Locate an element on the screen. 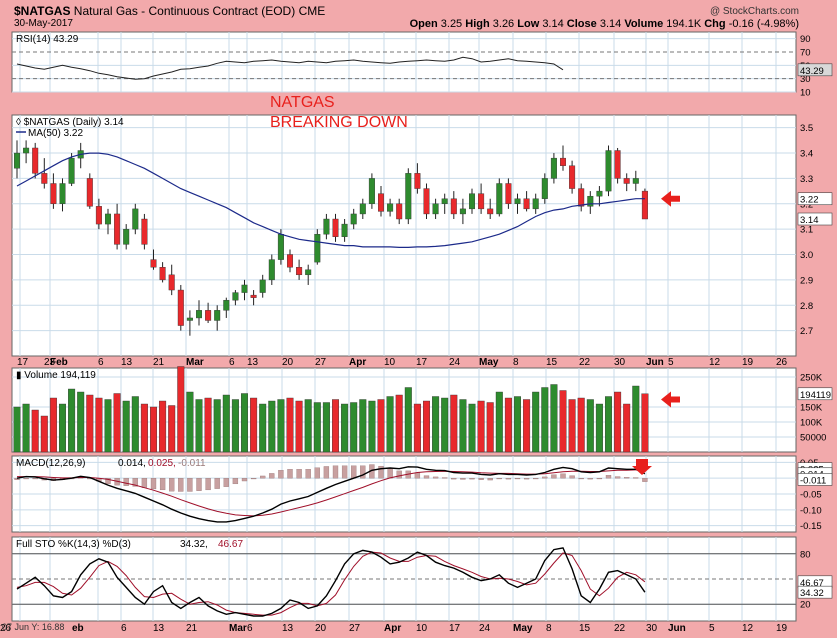 Image resolution: width=837 pixels, height=638 pixels. rsi-y-tick-label: 90 is located at coordinates (805, 39).